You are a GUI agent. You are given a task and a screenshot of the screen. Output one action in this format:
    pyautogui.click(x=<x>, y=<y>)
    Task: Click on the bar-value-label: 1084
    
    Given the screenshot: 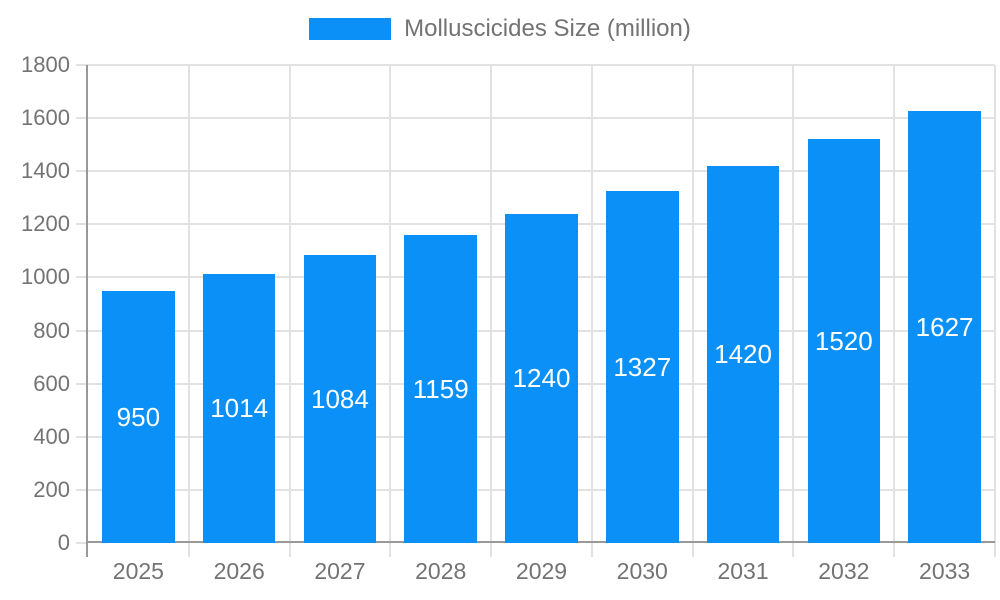 What is the action you would take?
    pyautogui.click(x=340, y=399)
    